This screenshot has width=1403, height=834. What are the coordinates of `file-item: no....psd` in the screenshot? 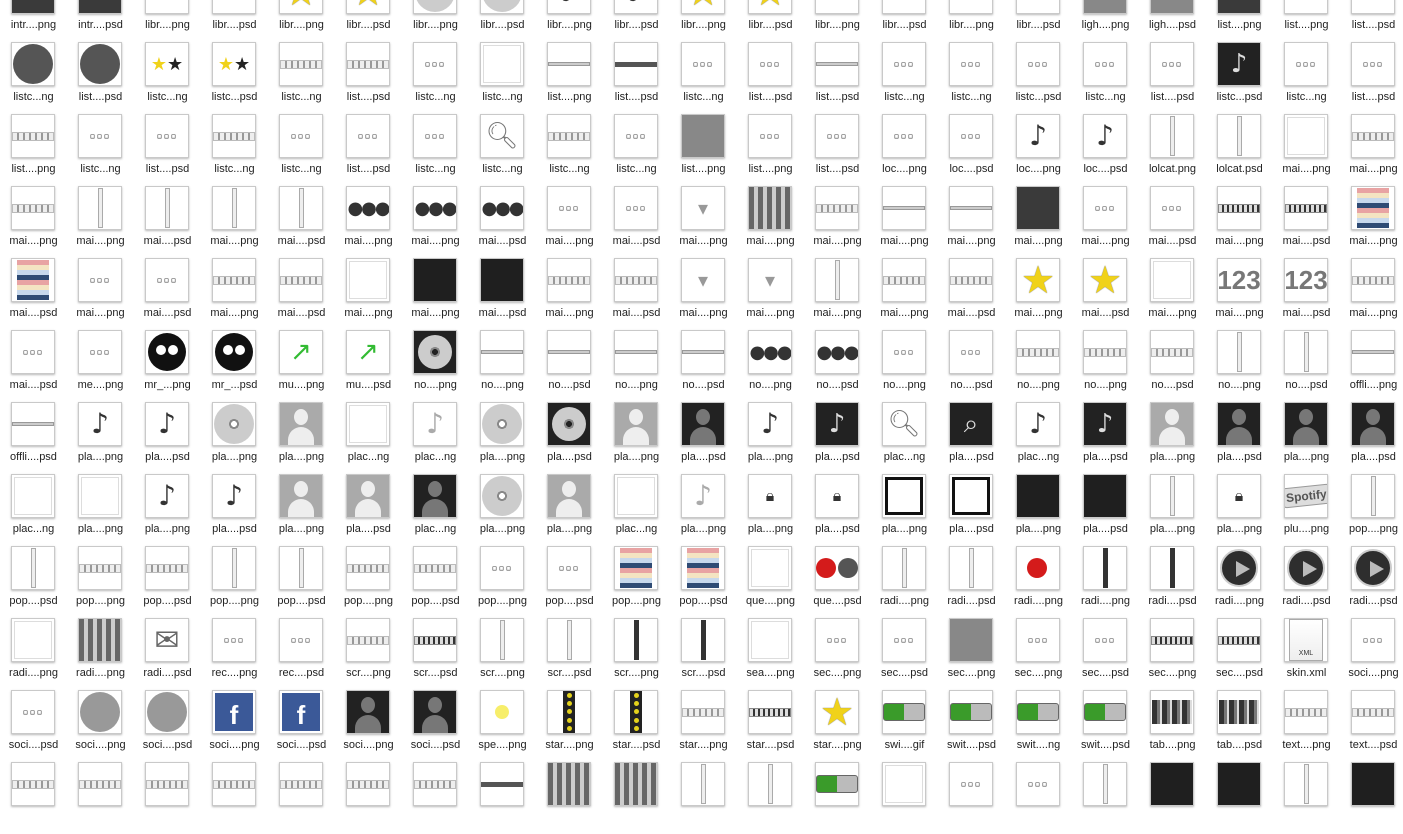 It's located at (569, 366).